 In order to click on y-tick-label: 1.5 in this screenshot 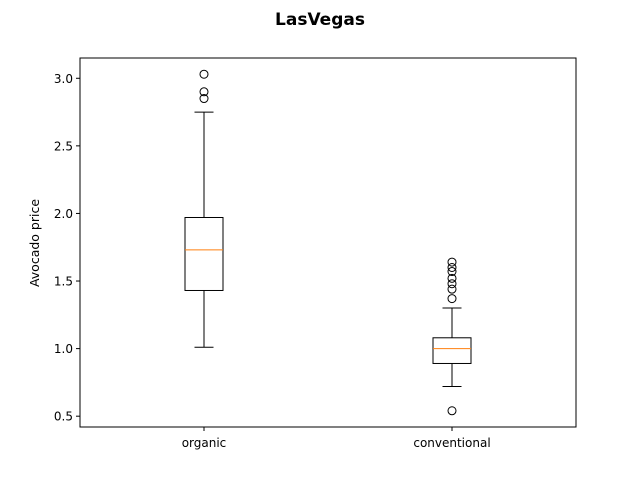, I will do `click(63, 282)`.